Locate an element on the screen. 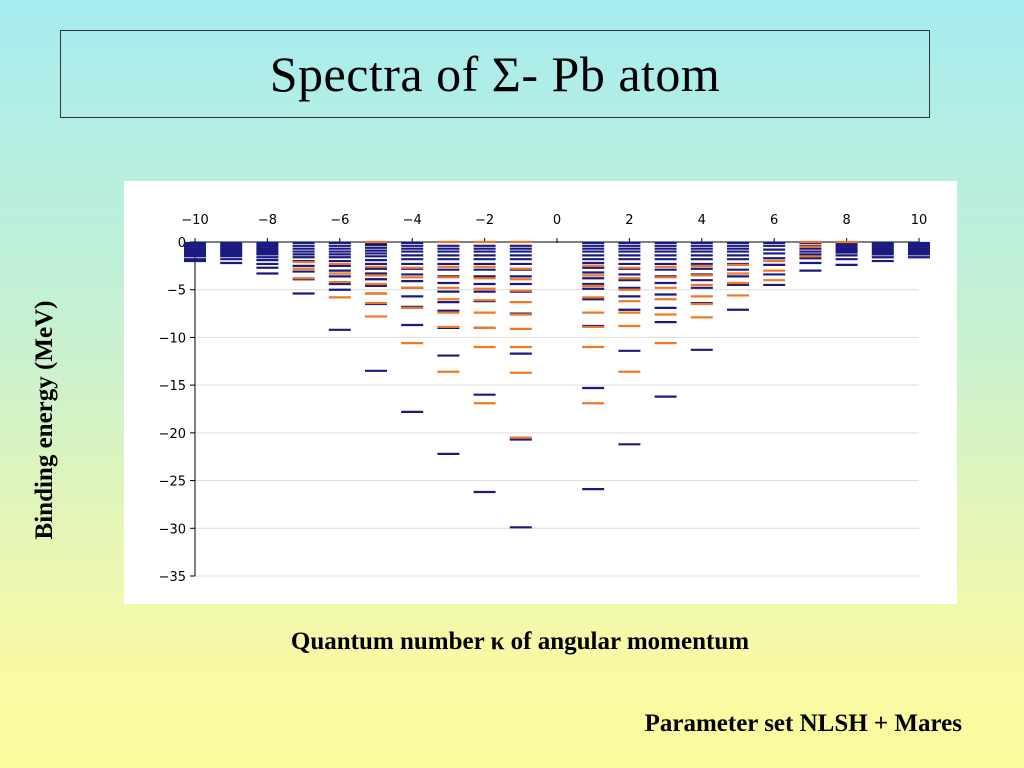 This screenshot has height=768, width=1024. x-tick-label: −10 is located at coordinates (194, 220).